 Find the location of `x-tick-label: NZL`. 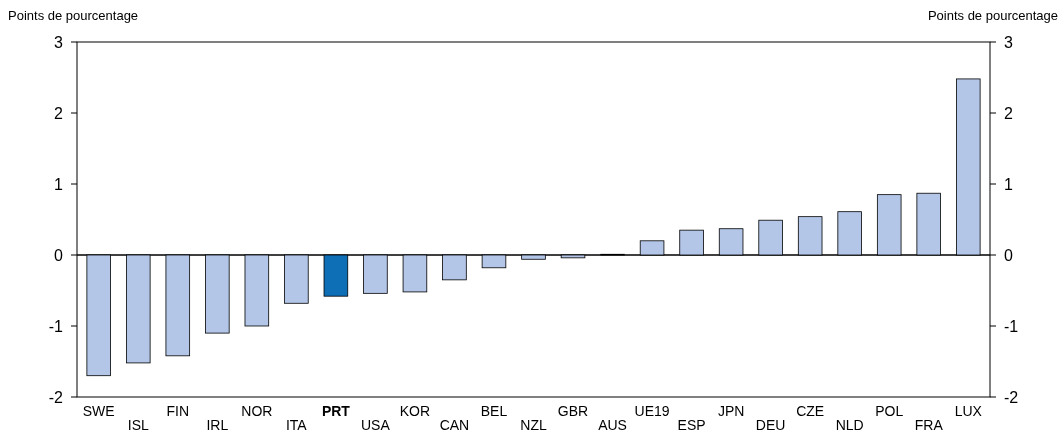

x-tick-label: NZL is located at coordinates (533, 425).